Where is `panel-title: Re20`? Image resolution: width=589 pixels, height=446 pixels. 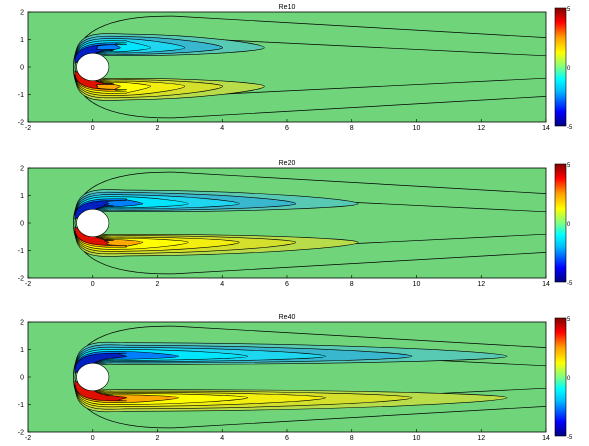 panel-title: Re20 is located at coordinates (287, 163).